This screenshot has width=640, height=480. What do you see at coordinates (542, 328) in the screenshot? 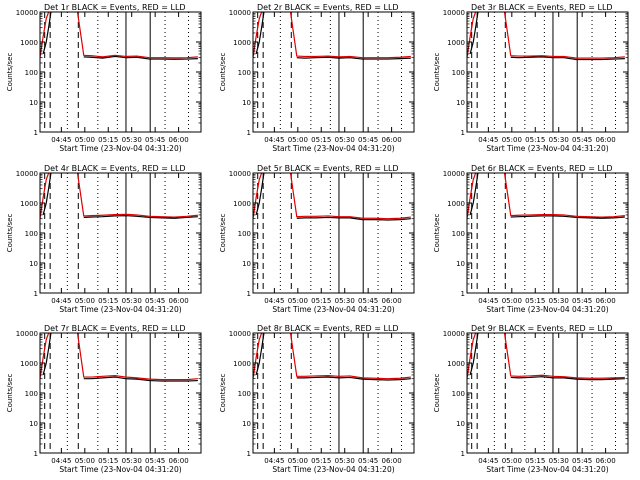
I see `panel-title: Det 9r BLACK = Events, RED = LLD` at bounding box center [542, 328].